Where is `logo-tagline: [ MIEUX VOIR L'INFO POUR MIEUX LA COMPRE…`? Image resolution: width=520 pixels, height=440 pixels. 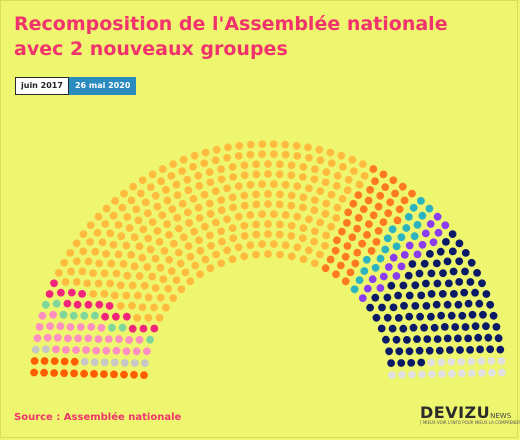
logo-tagline: [ MIEUX VOIR L'INFO POUR MIEUX LA COMPRE… is located at coordinates (470, 422).